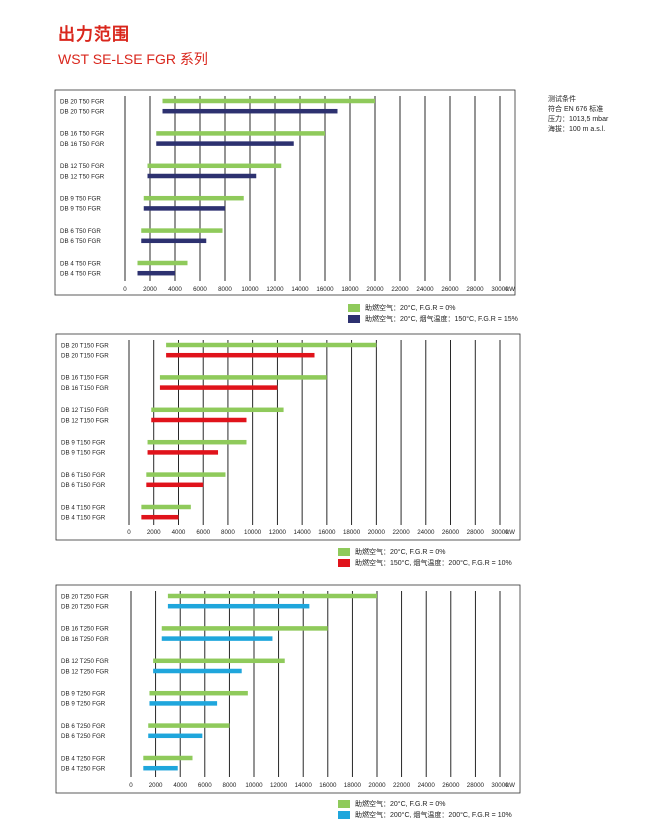 The height and width of the screenshot is (823, 661). Describe the element at coordinates (85, 671) in the screenshot. I see `category-label: DB 12 T250 FGR` at that location.